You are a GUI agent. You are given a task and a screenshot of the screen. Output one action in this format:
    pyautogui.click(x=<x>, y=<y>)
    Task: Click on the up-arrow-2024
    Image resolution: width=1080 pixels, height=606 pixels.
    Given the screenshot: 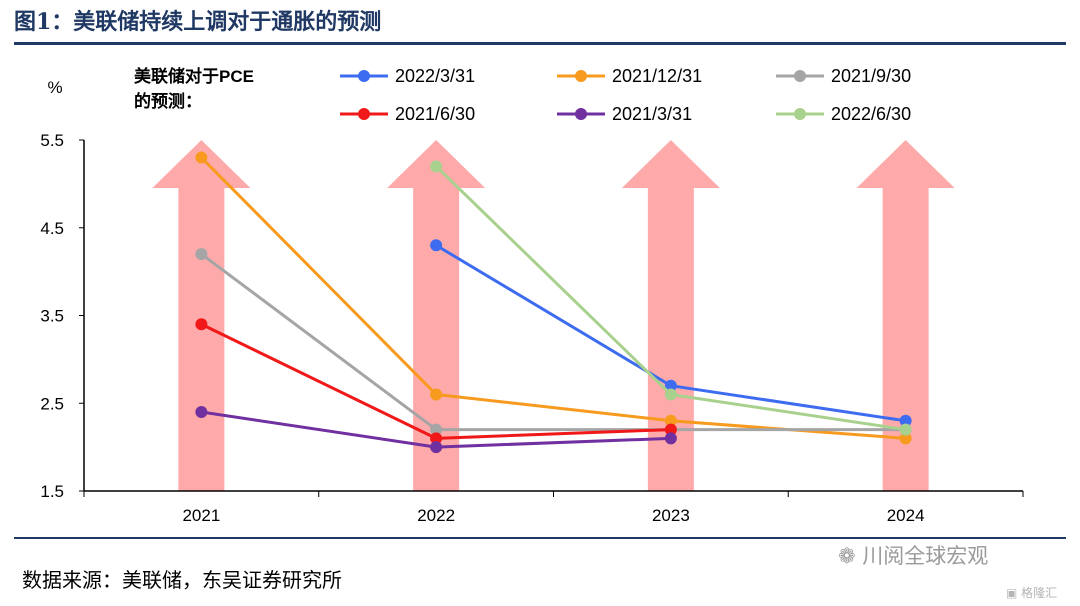 What is the action you would take?
    pyautogui.click(x=905, y=315)
    